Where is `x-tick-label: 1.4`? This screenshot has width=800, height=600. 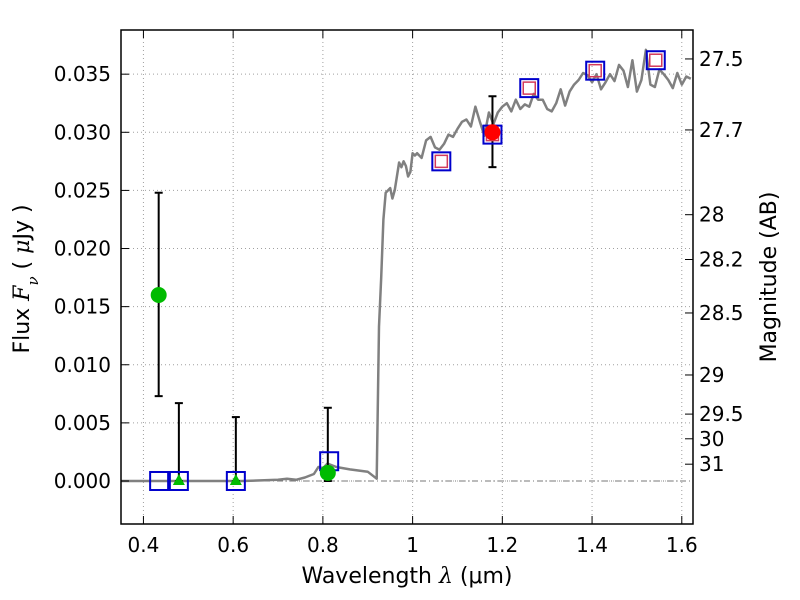
x-tick-label: 1.4 is located at coordinates (592, 545).